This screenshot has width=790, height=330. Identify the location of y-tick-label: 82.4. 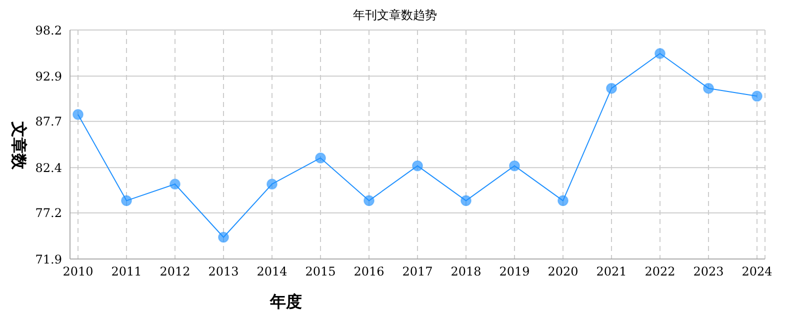
(48, 167).